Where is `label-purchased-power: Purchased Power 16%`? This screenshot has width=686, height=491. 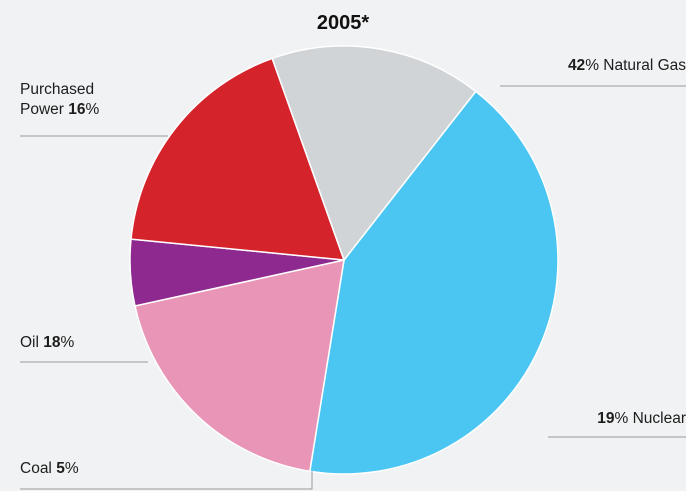 label-purchased-power: Purchased Power 16% is located at coordinates (59, 100).